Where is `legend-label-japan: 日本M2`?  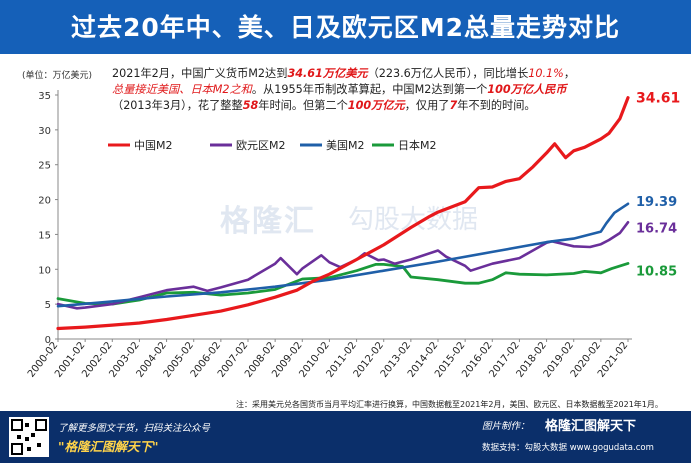
legend-label-japan: 日本M2 is located at coordinates (417, 145).